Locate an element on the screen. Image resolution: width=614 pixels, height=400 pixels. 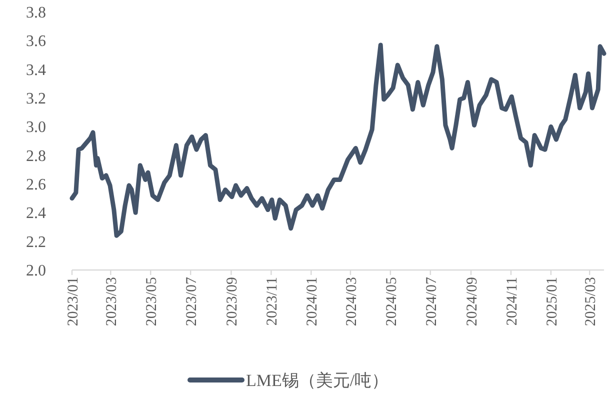
x-tick-label: 2024/03 is located at coordinates (352, 301).